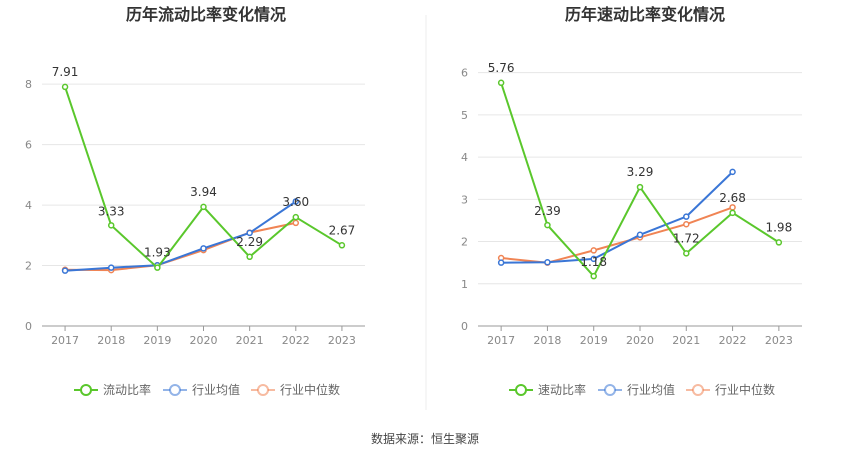  Describe the element at coordinates (425, 438) in the screenshot. I see `source-text: 数据来源：恒生聚源` at that location.